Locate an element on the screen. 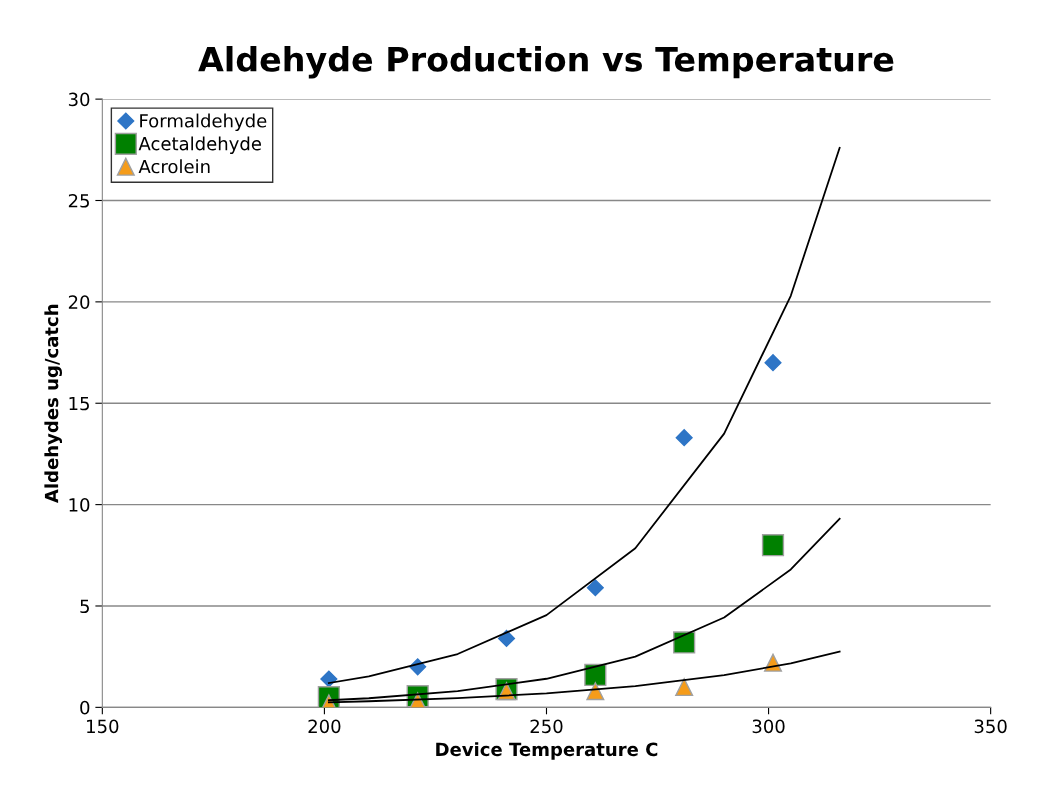 The height and width of the screenshot is (793, 1055). x-tick-label: 250 is located at coordinates (546, 726).